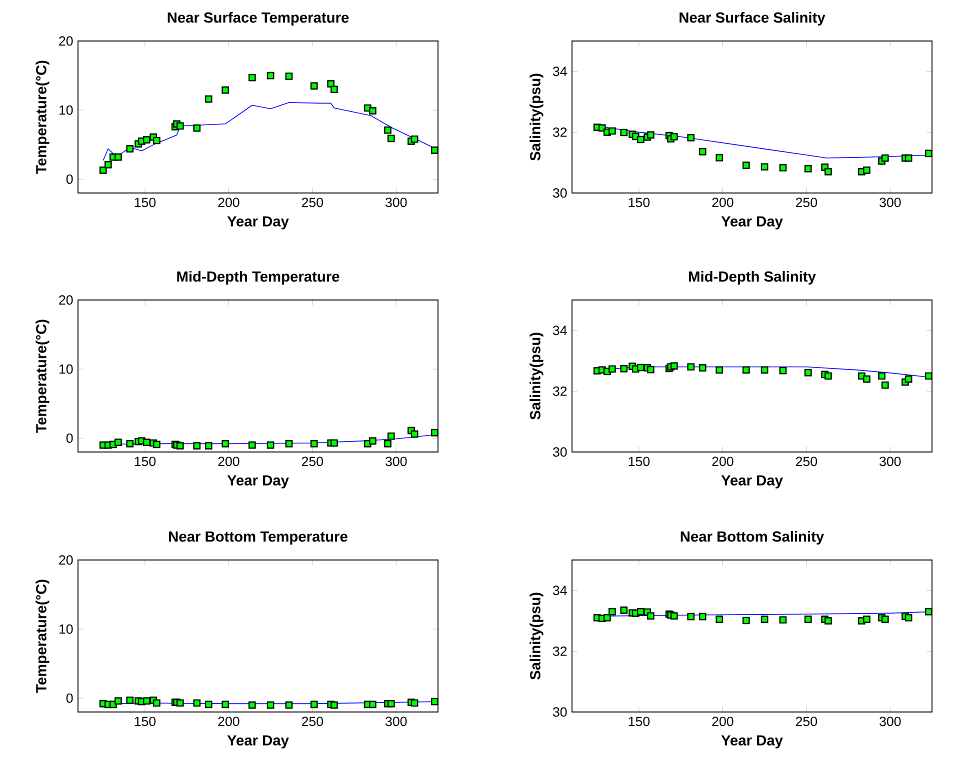 The height and width of the screenshot is (776, 958). I want to click on chart-title: Near Bottom Temperature, so click(258, 538).